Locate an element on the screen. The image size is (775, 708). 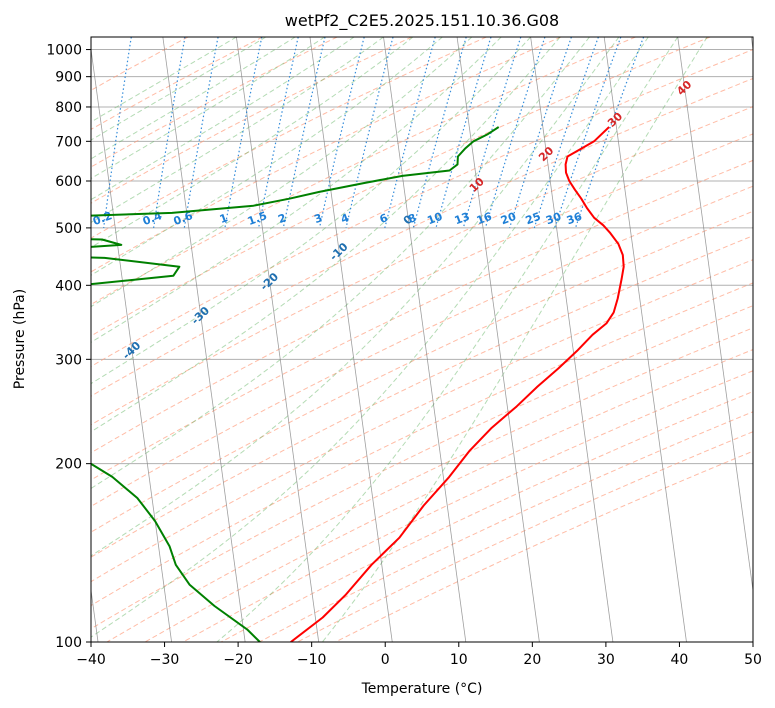
y-tick-label: 100 is located at coordinates (68, 643).